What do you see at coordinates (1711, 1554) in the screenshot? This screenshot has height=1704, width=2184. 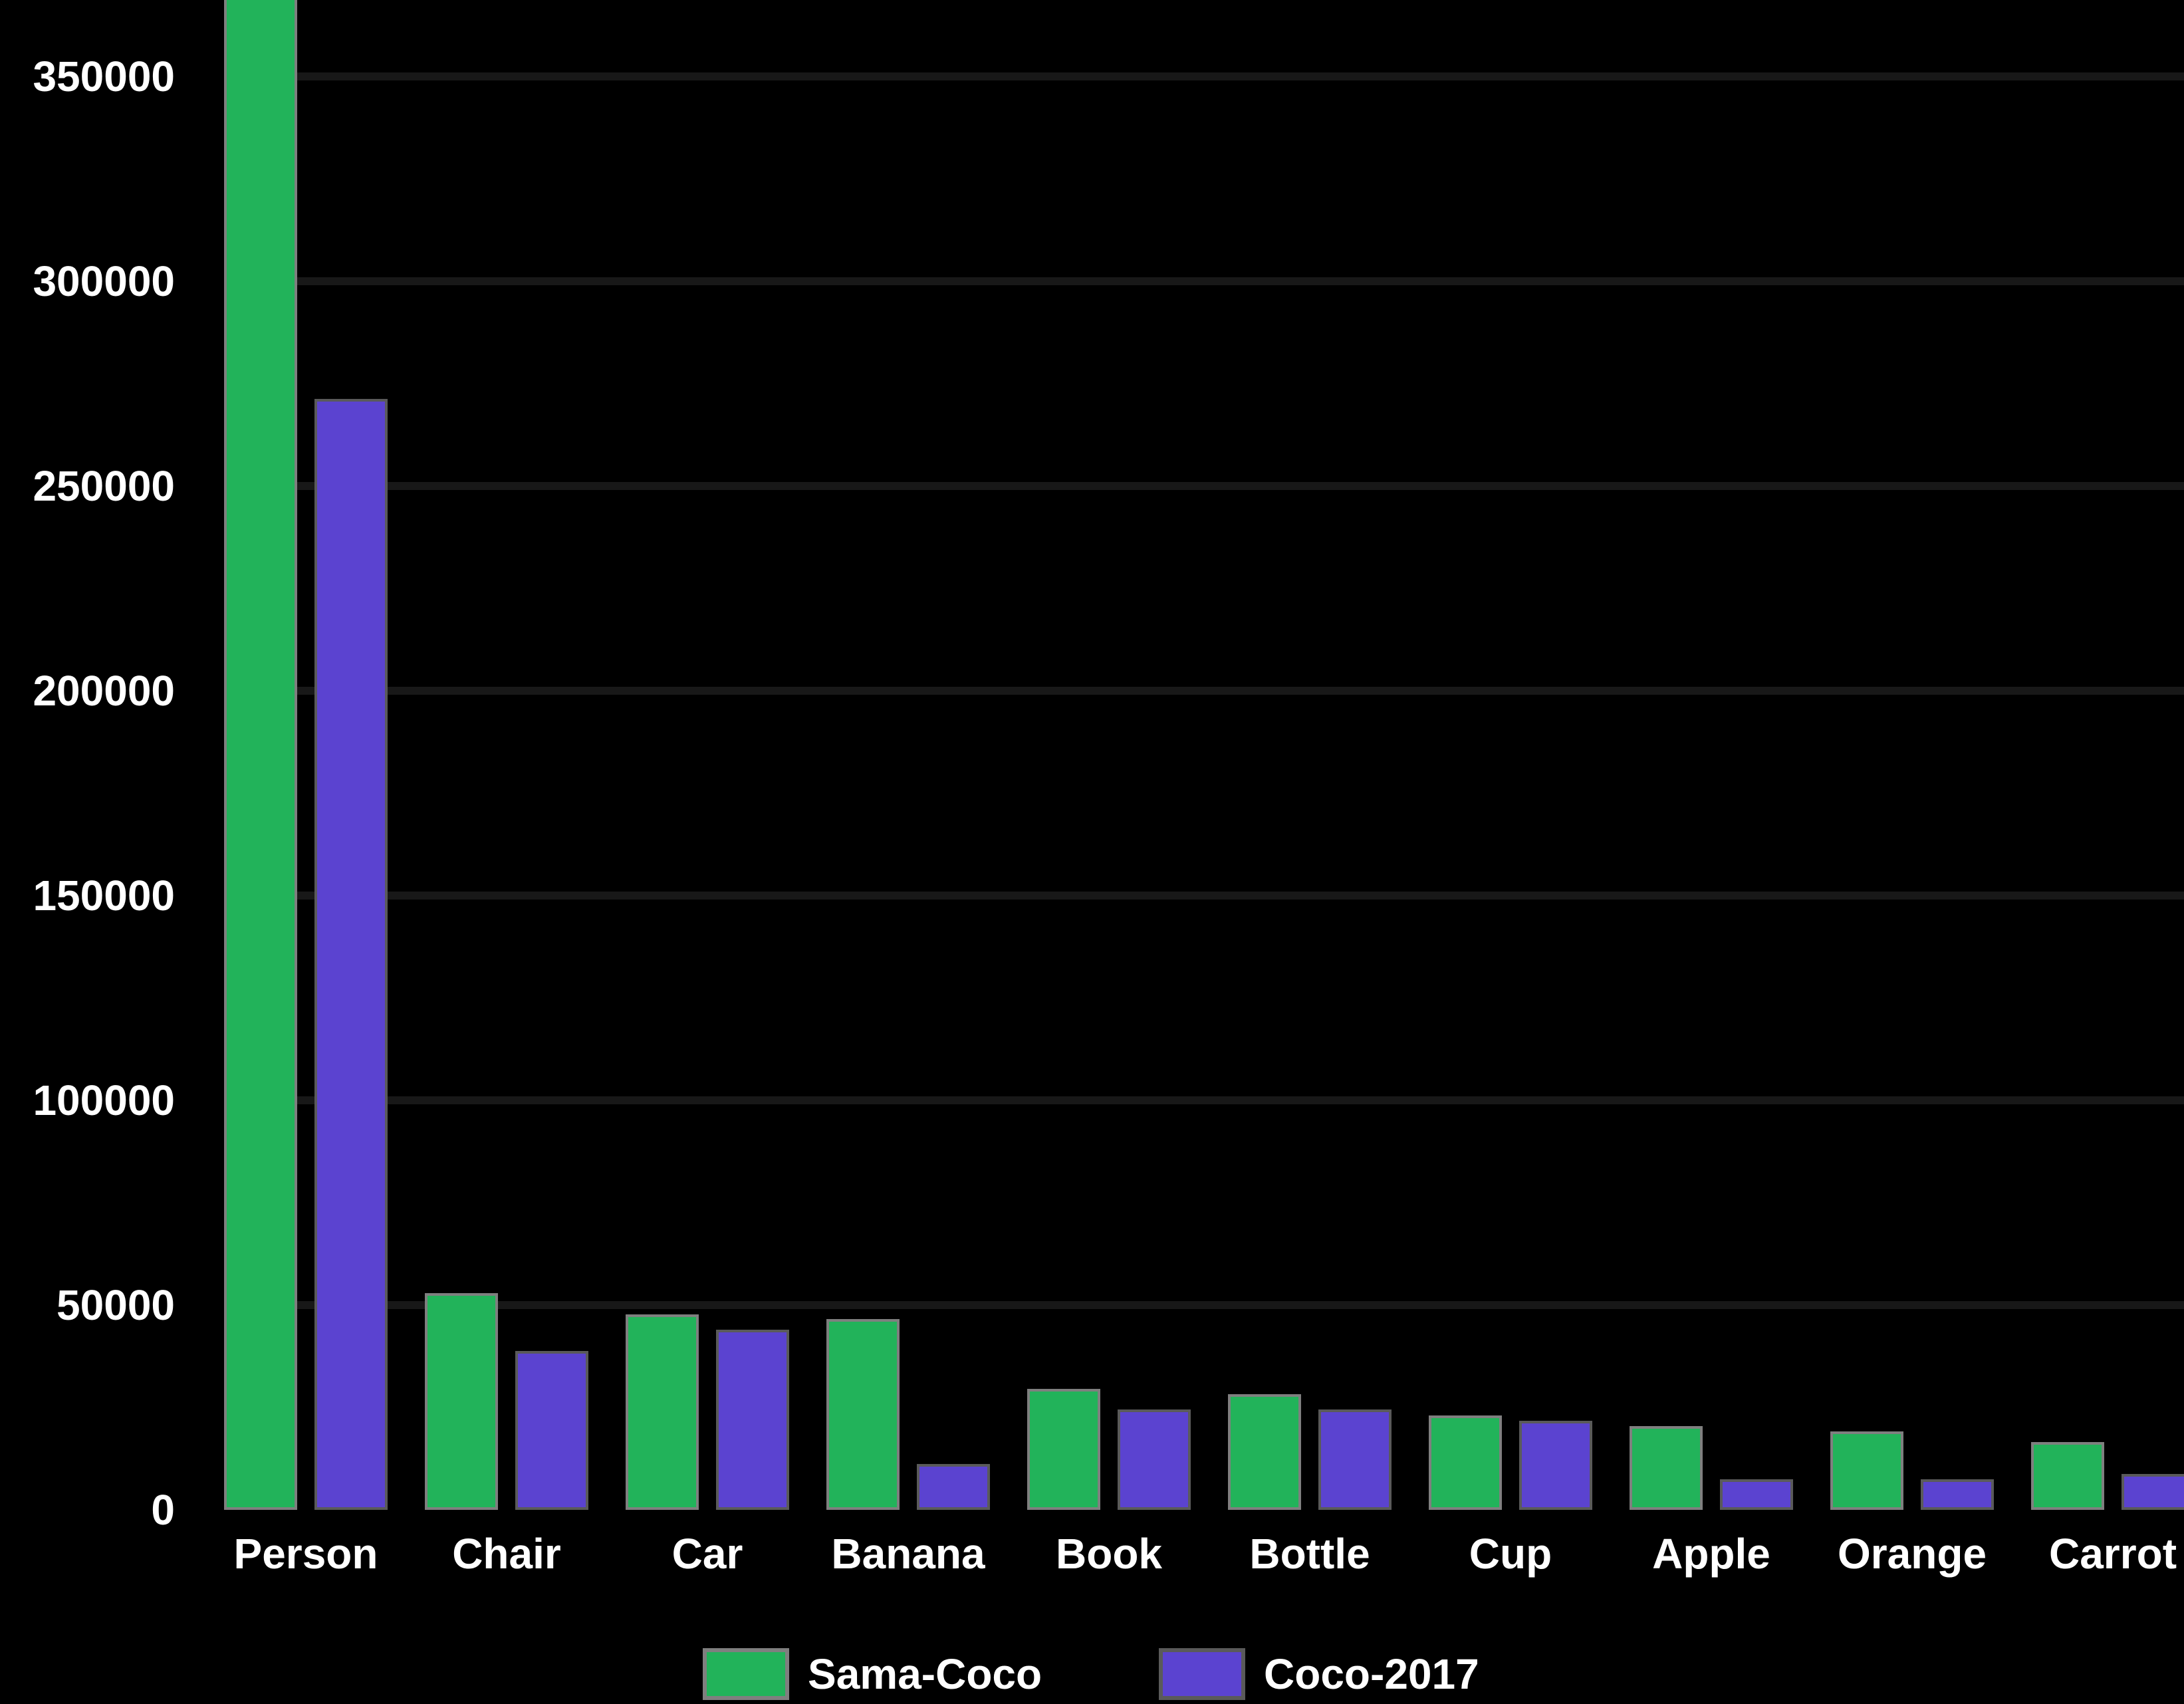 I see `x-tick-label: Apple` at bounding box center [1711, 1554].